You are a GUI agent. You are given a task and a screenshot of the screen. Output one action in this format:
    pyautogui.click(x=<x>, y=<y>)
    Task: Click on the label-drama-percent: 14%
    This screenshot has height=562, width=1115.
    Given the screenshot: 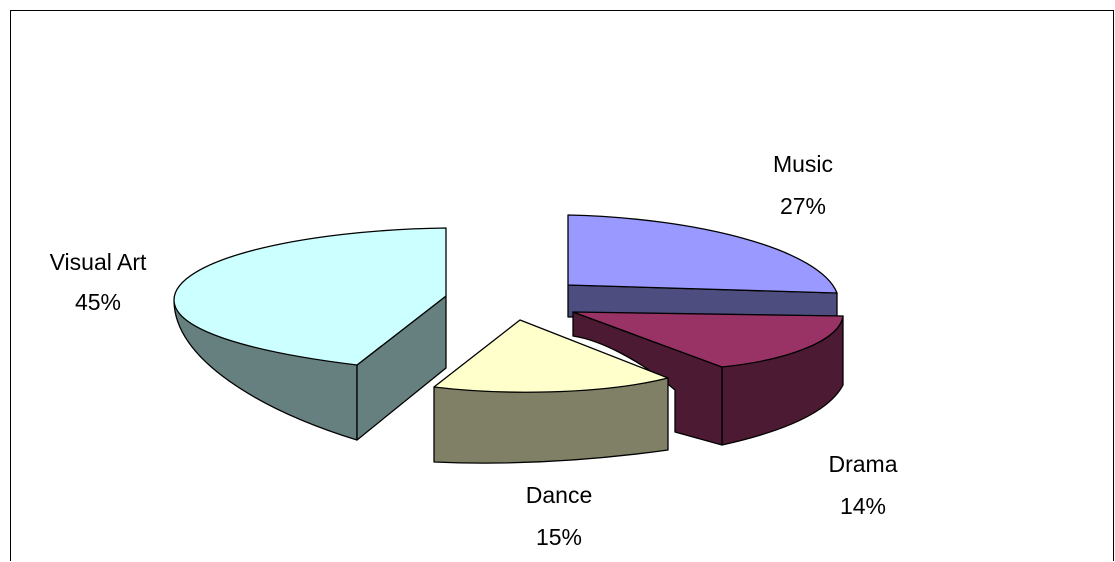 What is the action you would take?
    pyautogui.click(x=863, y=506)
    